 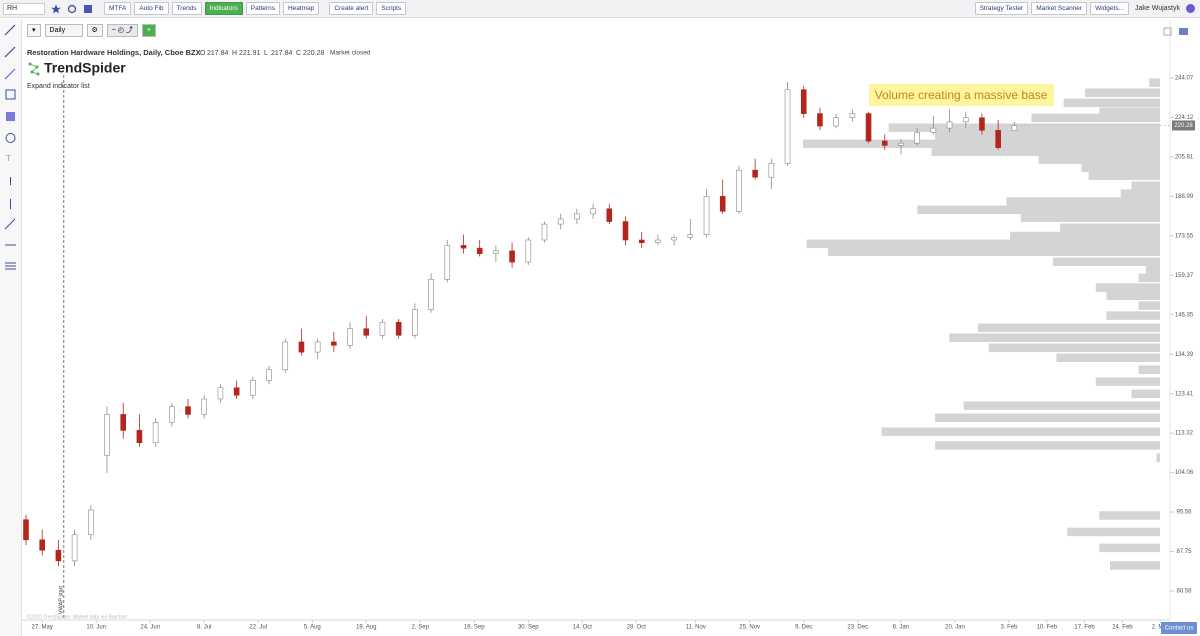 I want to click on drawing-toolbar: T, so click(x=11, y=327).